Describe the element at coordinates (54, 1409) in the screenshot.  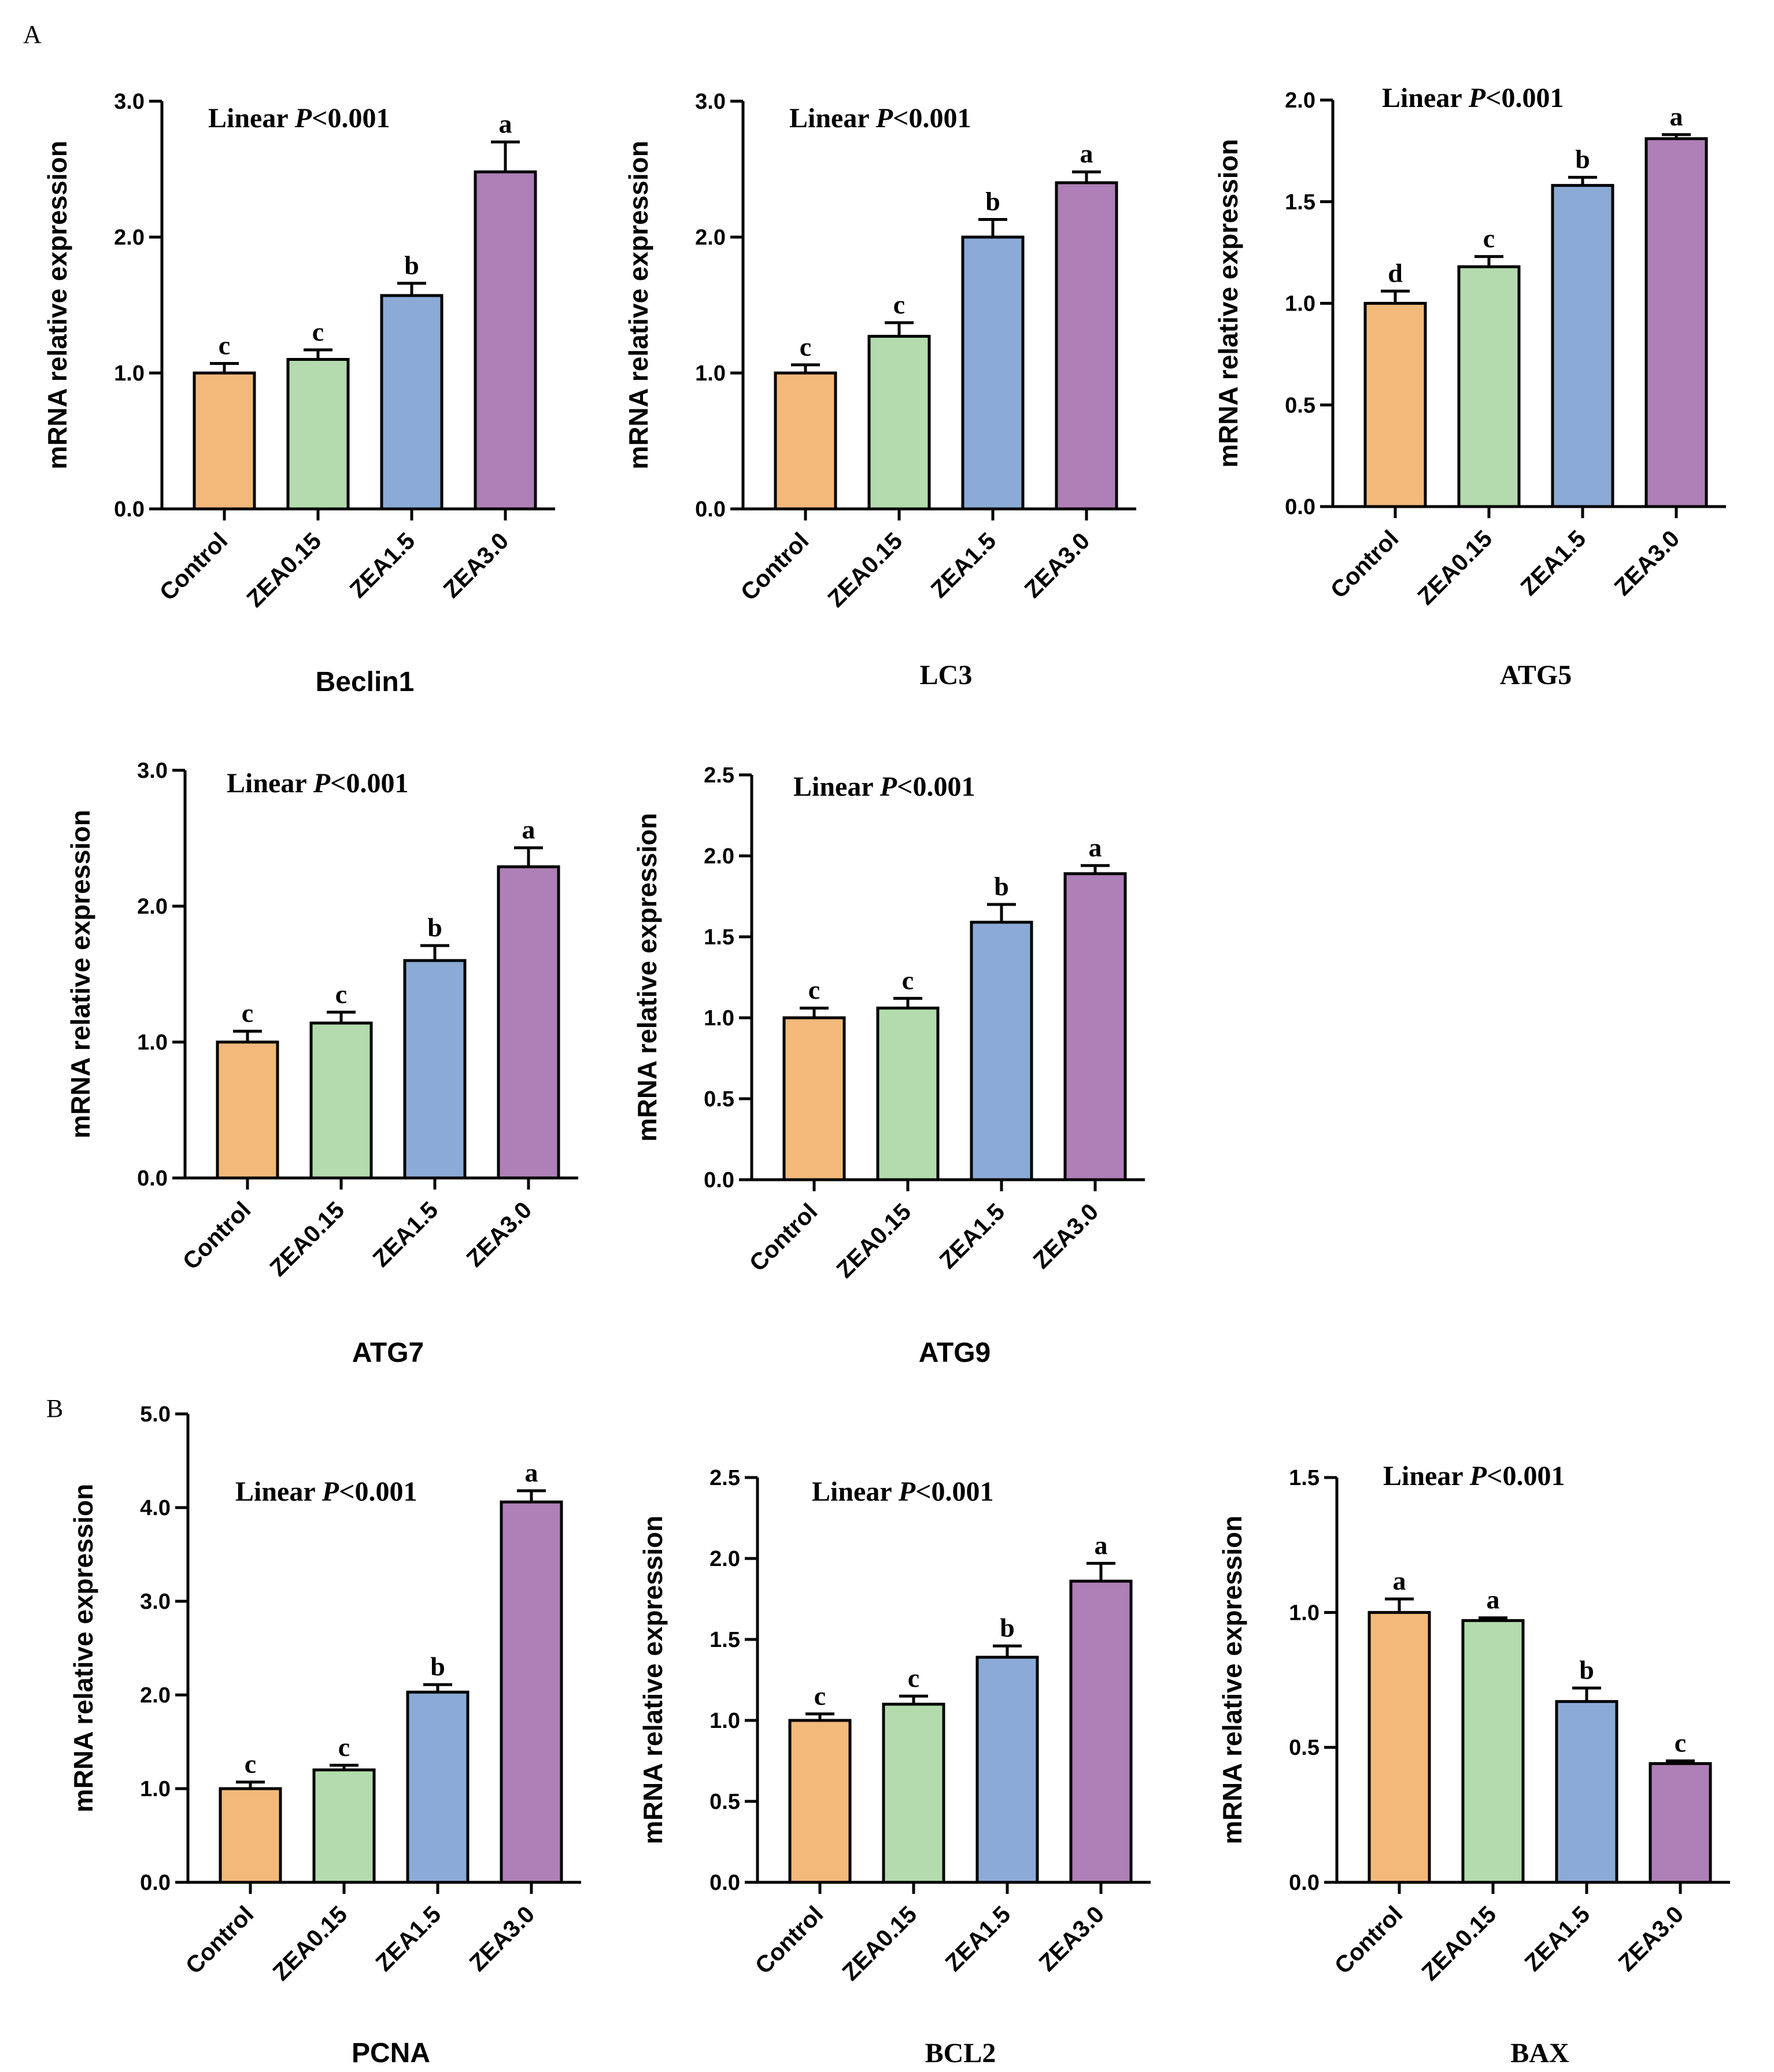
I see `panel-label-b: B` at that location.